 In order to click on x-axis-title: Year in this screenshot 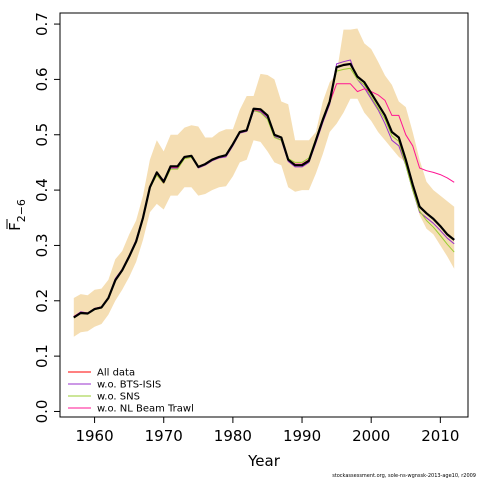, I will do `click(264, 461)`.